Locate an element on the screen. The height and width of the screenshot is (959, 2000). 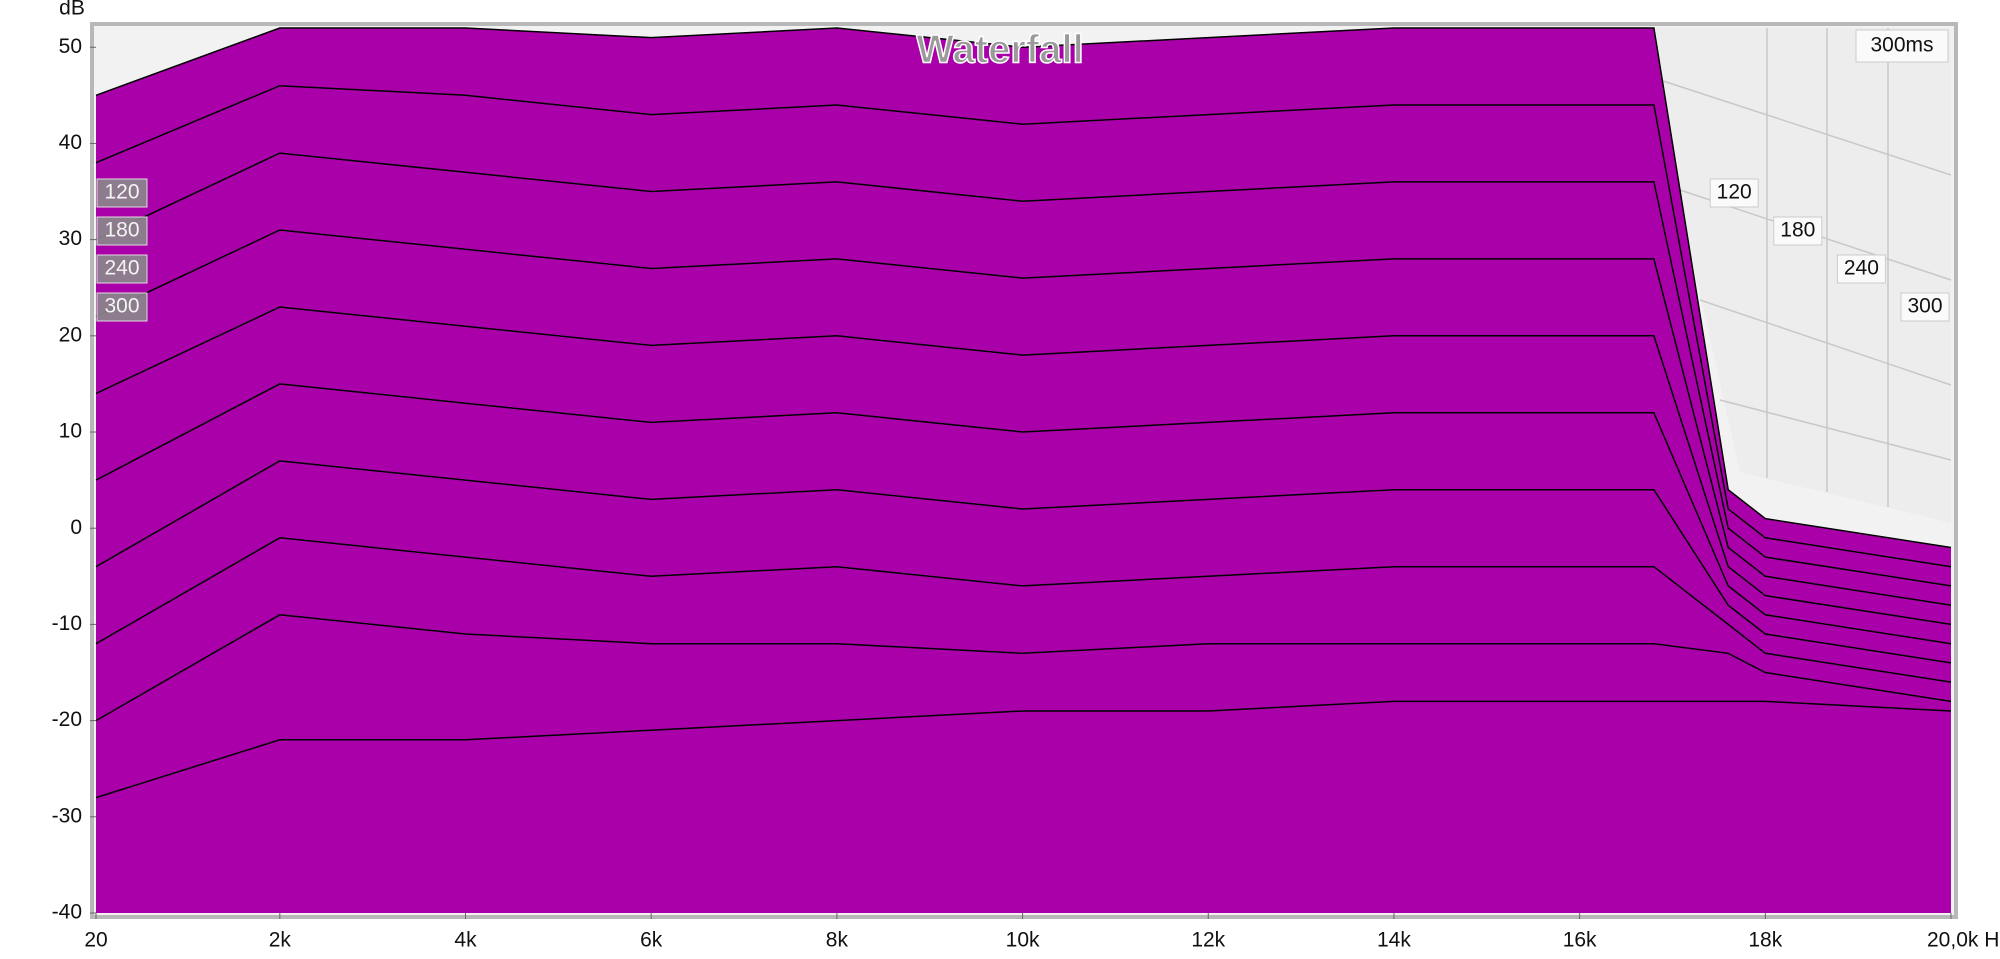
wall-bg is located at coordinates (1795, 275).